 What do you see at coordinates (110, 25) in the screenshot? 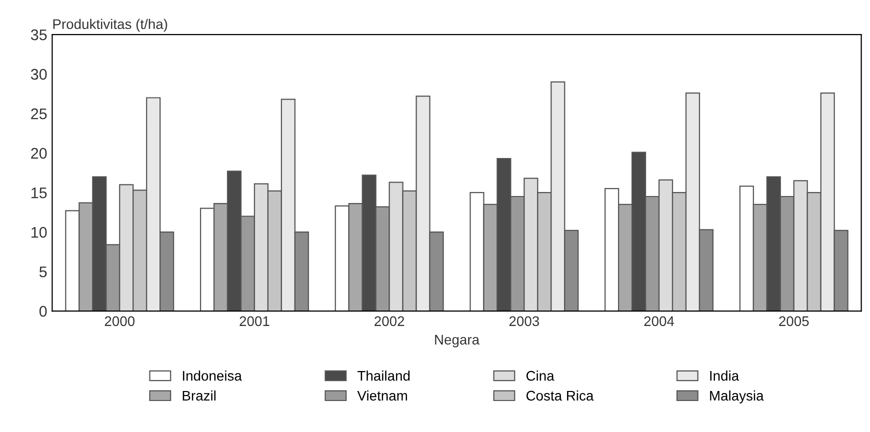
I see `y-axis-title: Produktivitas (t/ha)` at bounding box center [110, 25].